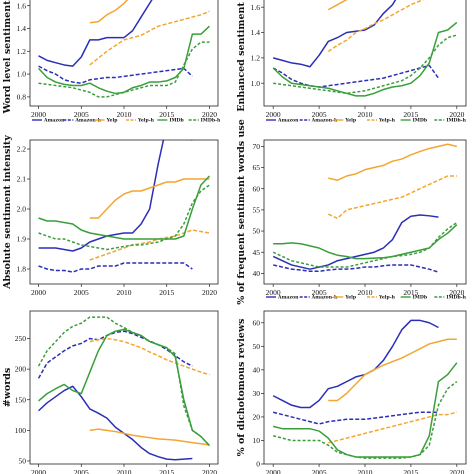 The width and height of the screenshot is (474, 474). Describe the element at coordinates (257, 417) in the screenshot. I see `y-tick-label: 20` at that location.